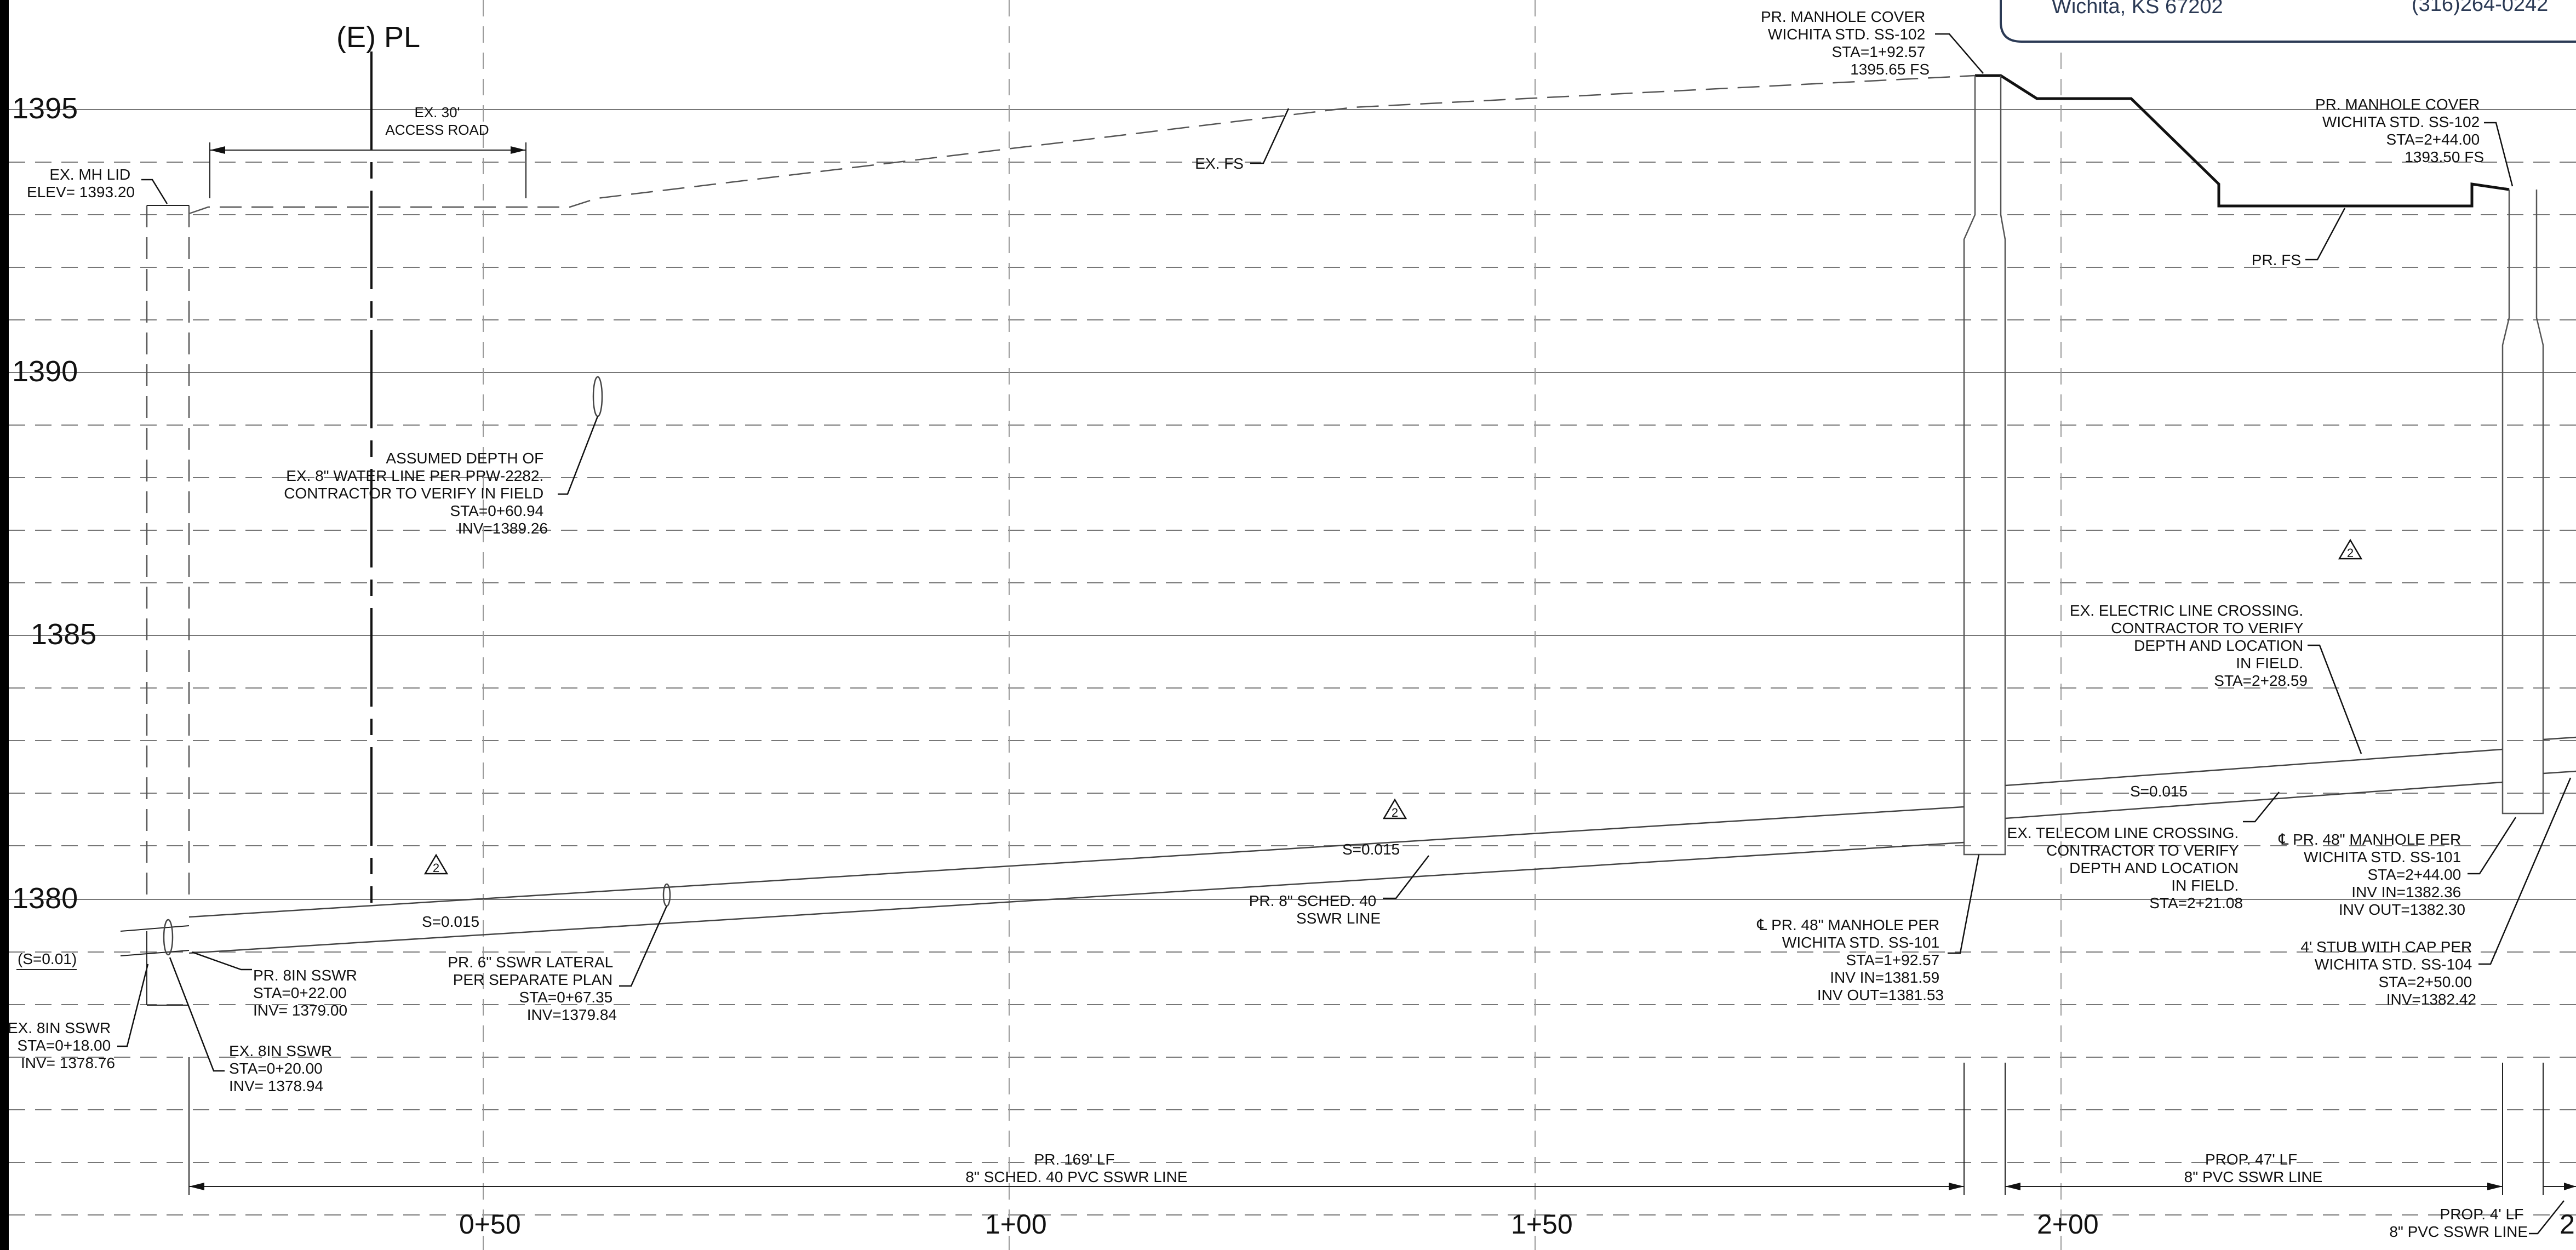 The height and width of the screenshot is (1250, 2576). I want to click on access-road-label-1: EX. 30', so click(437, 112).